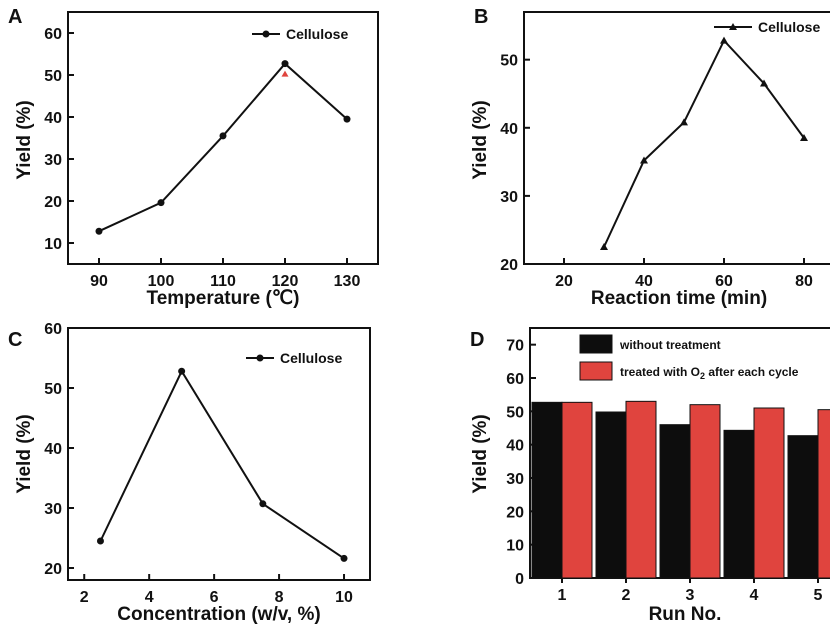 This screenshot has height=627, width=830. Describe the element at coordinates (670, 345) in the screenshot. I see `panel-d-legend-label-untreated: without treatment` at that location.